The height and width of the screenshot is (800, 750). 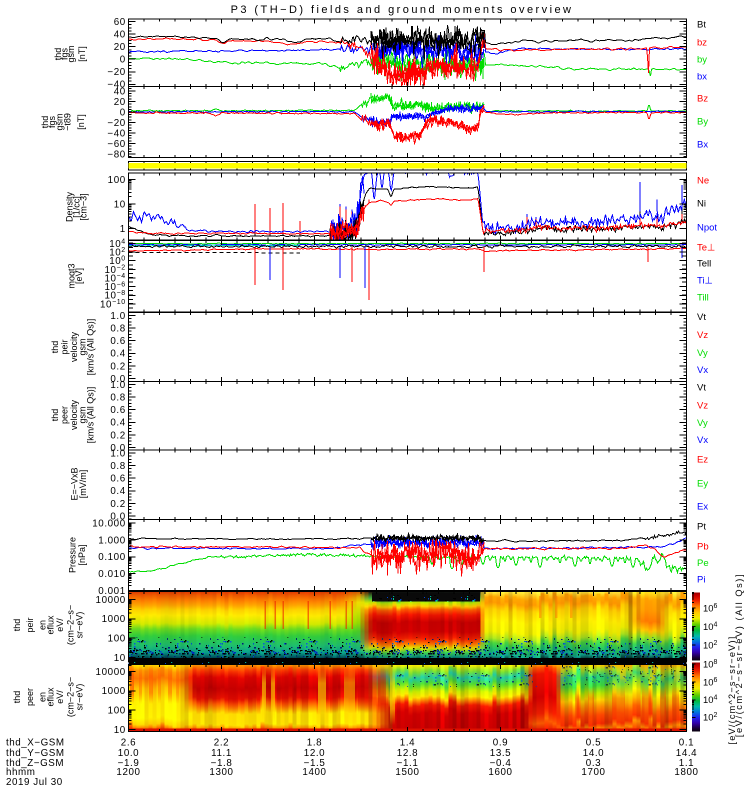 What do you see at coordinates (703, 180) in the screenshot?
I see `svg-text: Ne` at bounding box center [703, 180].